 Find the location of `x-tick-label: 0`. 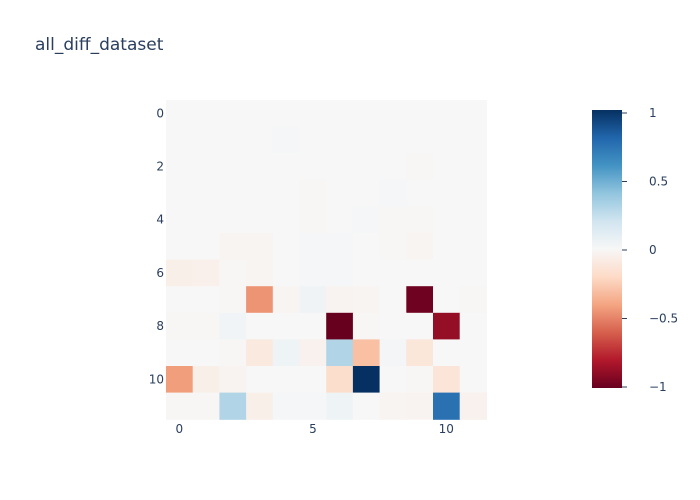

x-tick-label: 0 is located at coordinates (179, 429).